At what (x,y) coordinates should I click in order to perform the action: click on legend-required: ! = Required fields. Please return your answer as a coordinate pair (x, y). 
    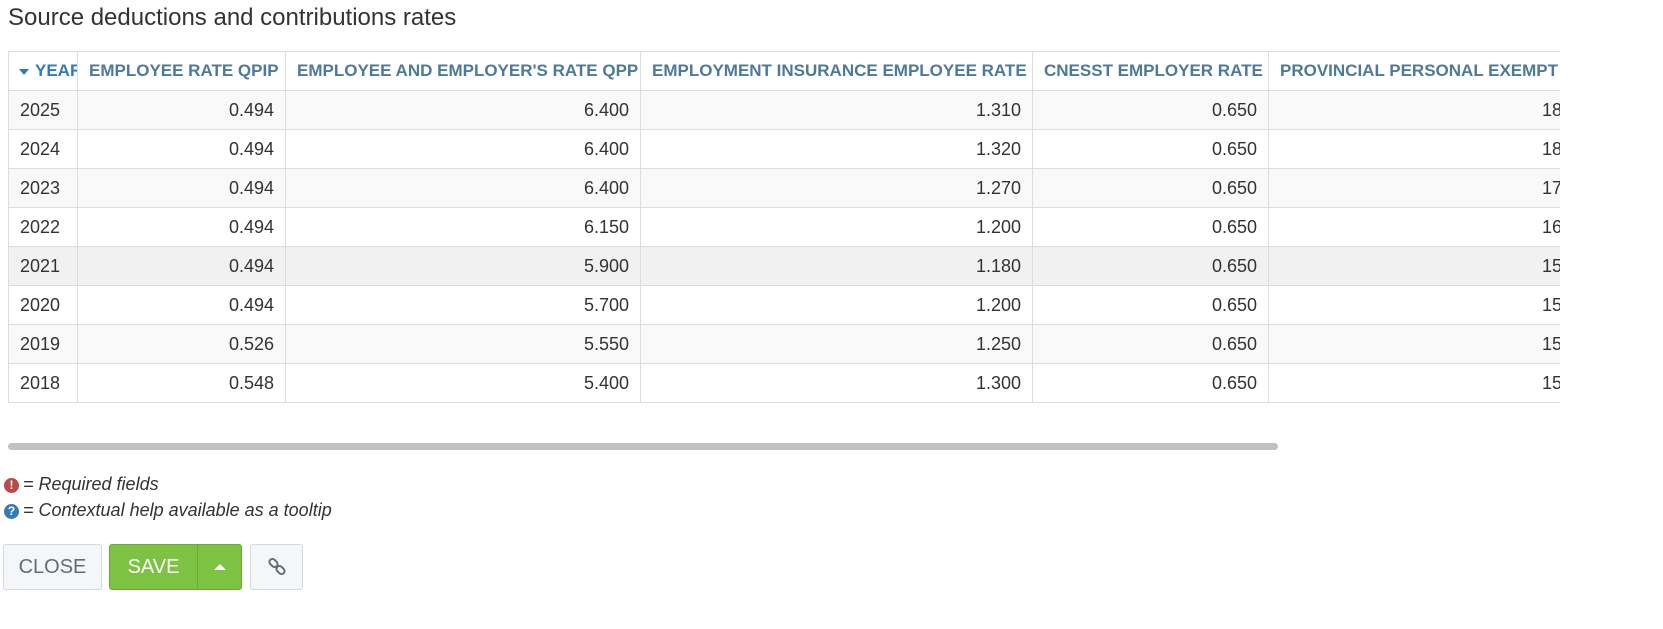
    Looking at the image, I should click on (81, 484).